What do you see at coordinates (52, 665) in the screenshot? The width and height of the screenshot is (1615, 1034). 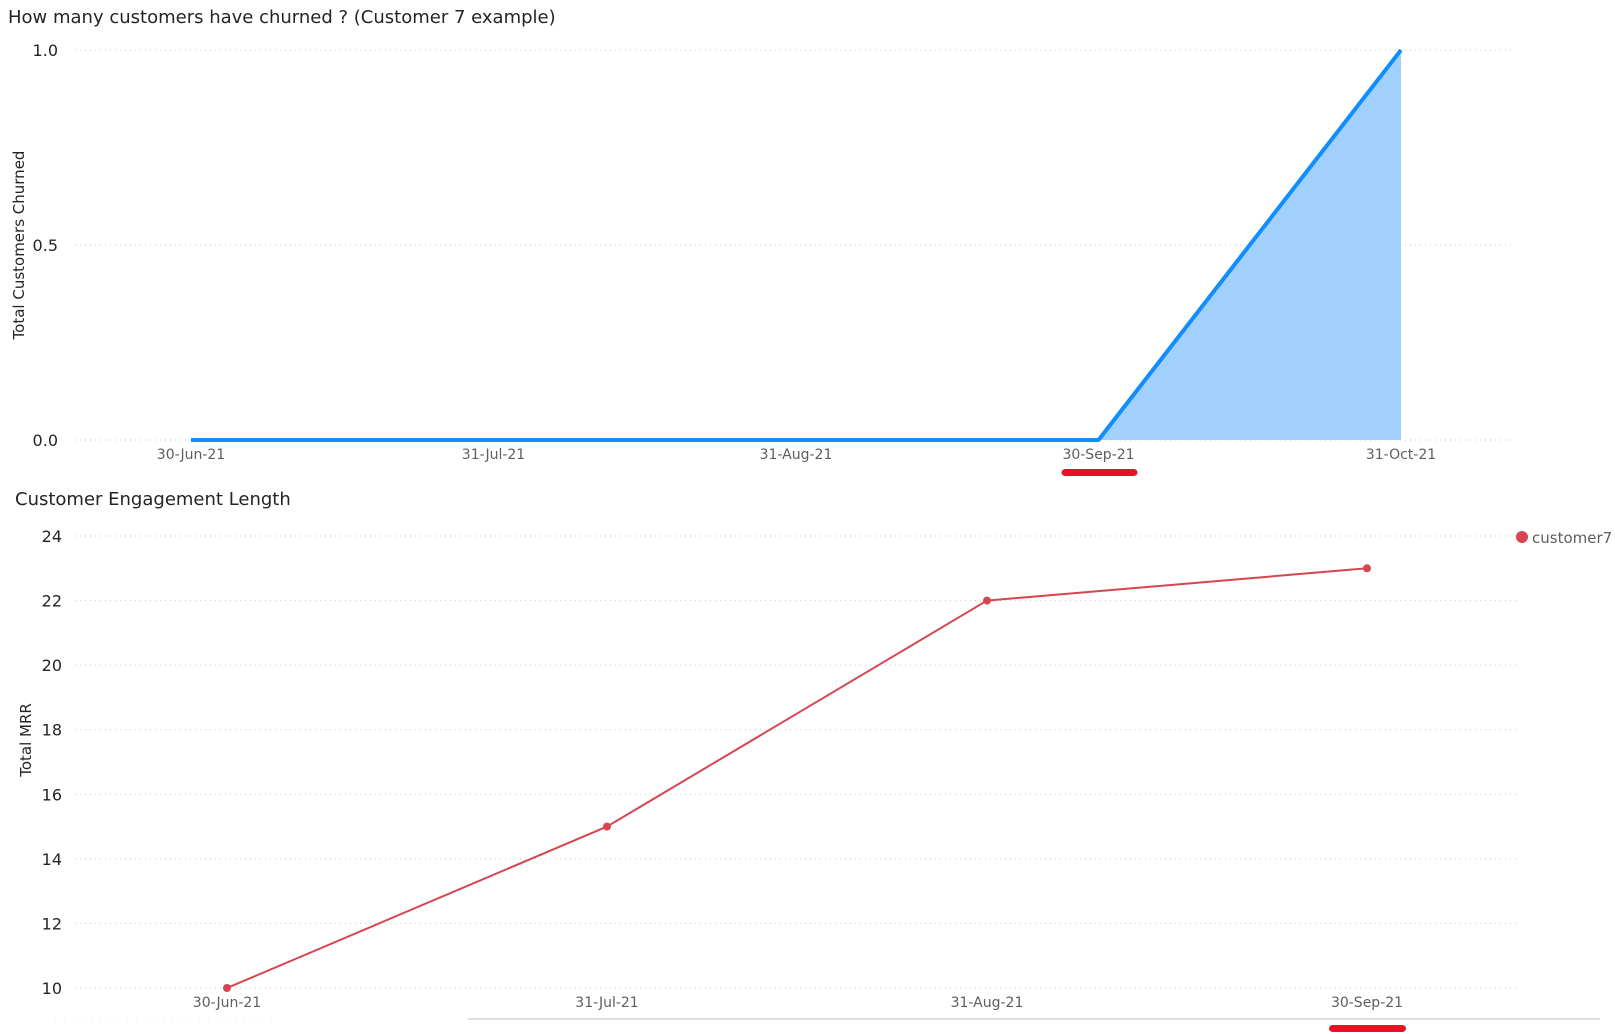 I see `y-tick-label: 20` at bounding box center [52, 665].